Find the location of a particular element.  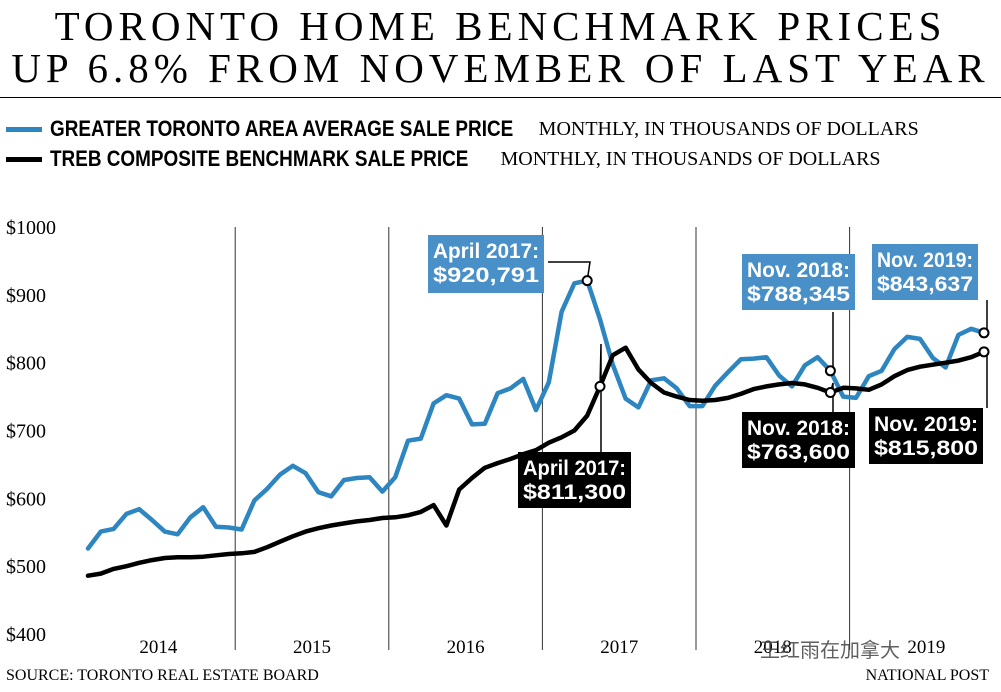

x-year-label: 2018 is located at coordinates (773, 647).